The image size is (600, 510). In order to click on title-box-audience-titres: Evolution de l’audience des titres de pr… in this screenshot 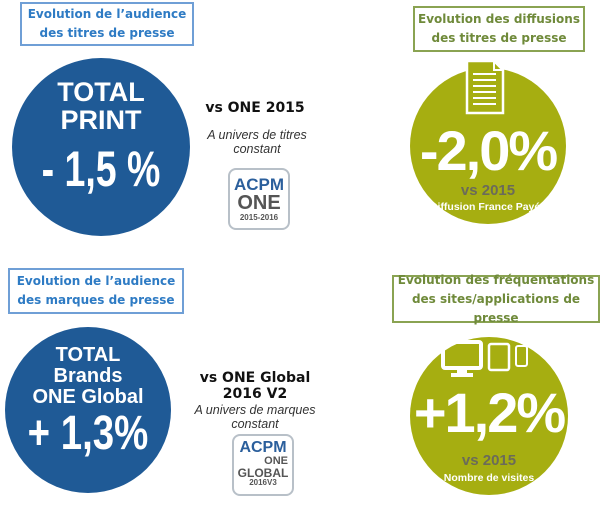, I will do `click(107, 24)`.